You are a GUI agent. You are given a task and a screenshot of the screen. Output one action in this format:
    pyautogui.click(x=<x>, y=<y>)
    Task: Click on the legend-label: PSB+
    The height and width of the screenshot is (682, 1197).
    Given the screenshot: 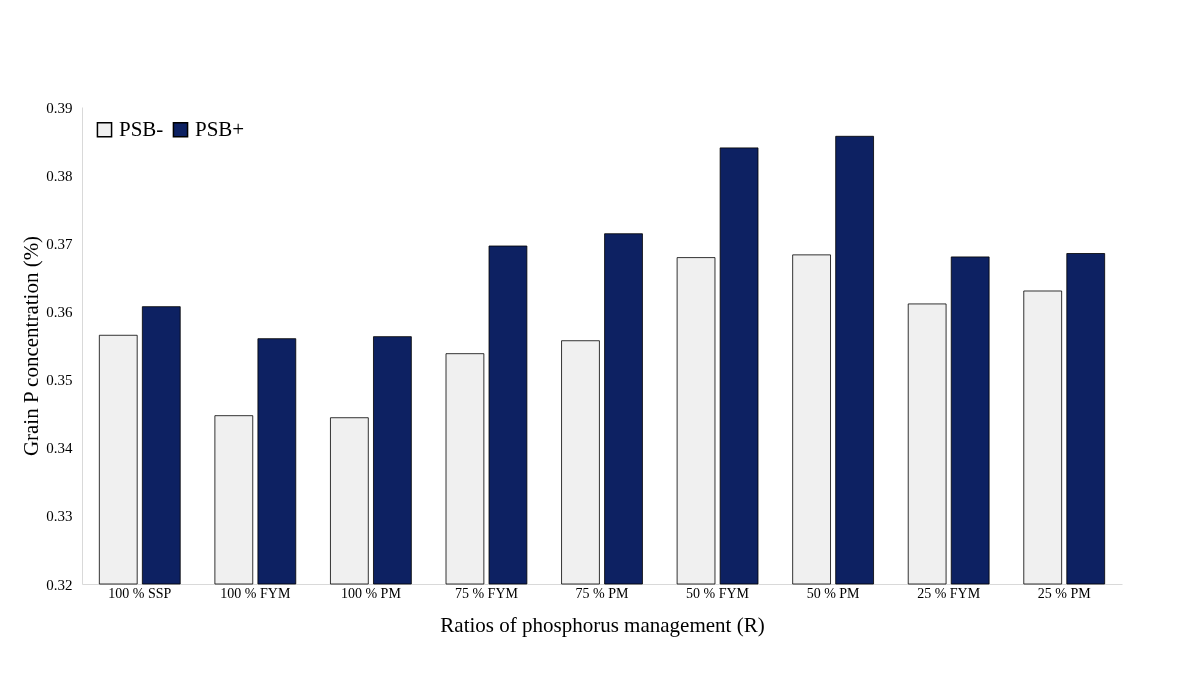 What is the action you would take?
    pyautogui.click(x=220, y=128)
    